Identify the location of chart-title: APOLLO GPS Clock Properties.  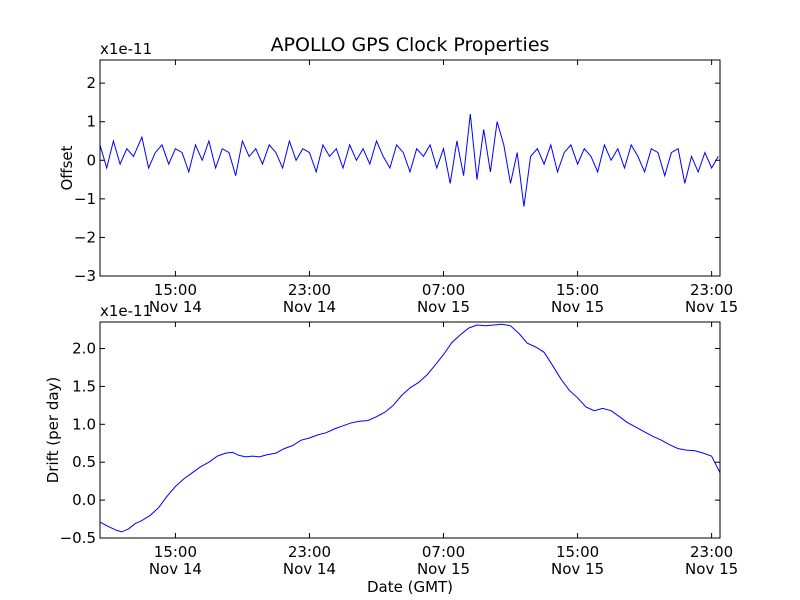
(410, 45).